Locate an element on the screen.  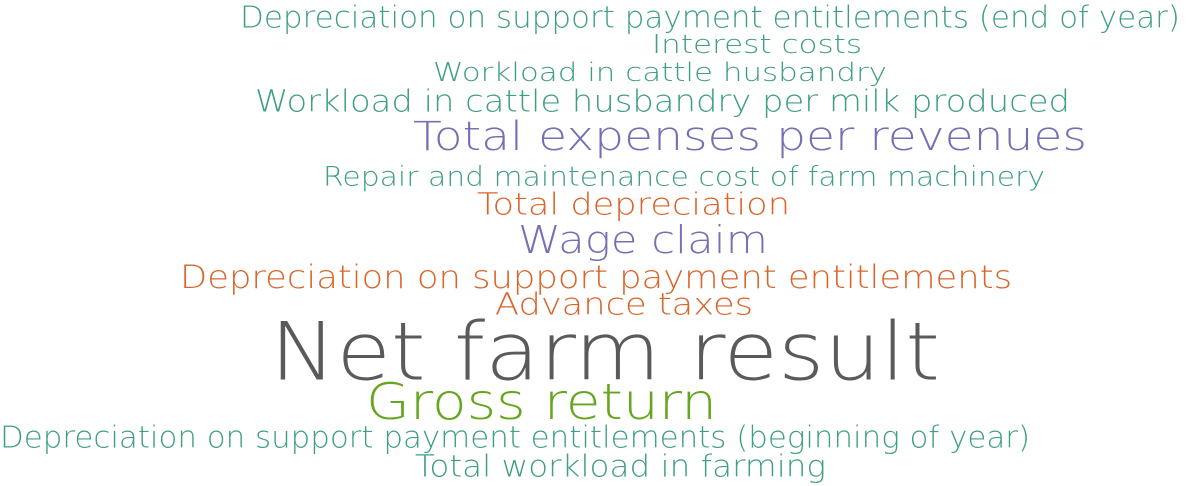
word: Total workload in farming is located at coordinates (620, 467).